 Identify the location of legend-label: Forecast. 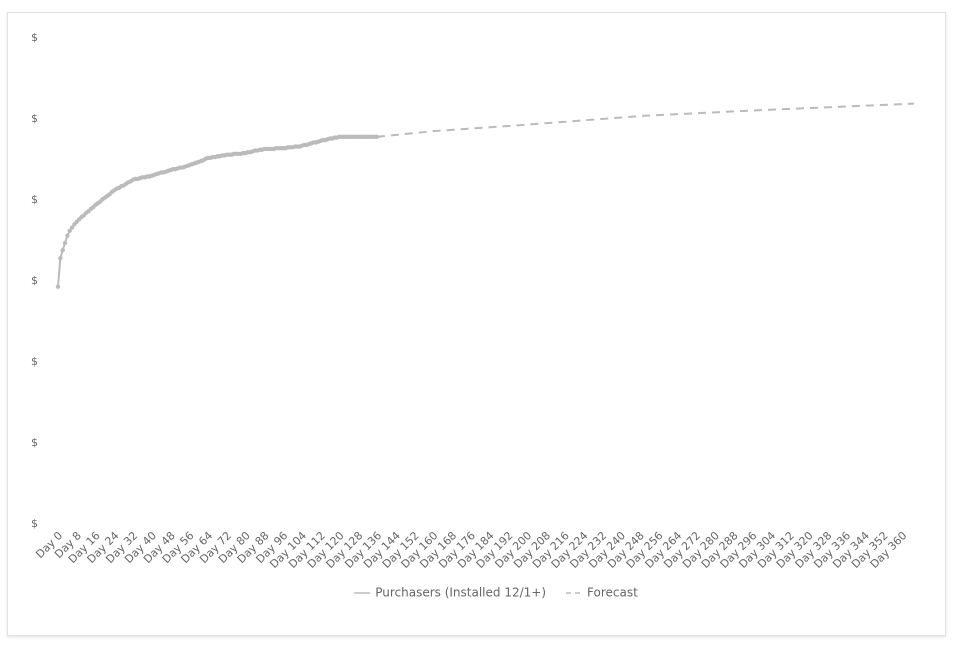
(612, 593).